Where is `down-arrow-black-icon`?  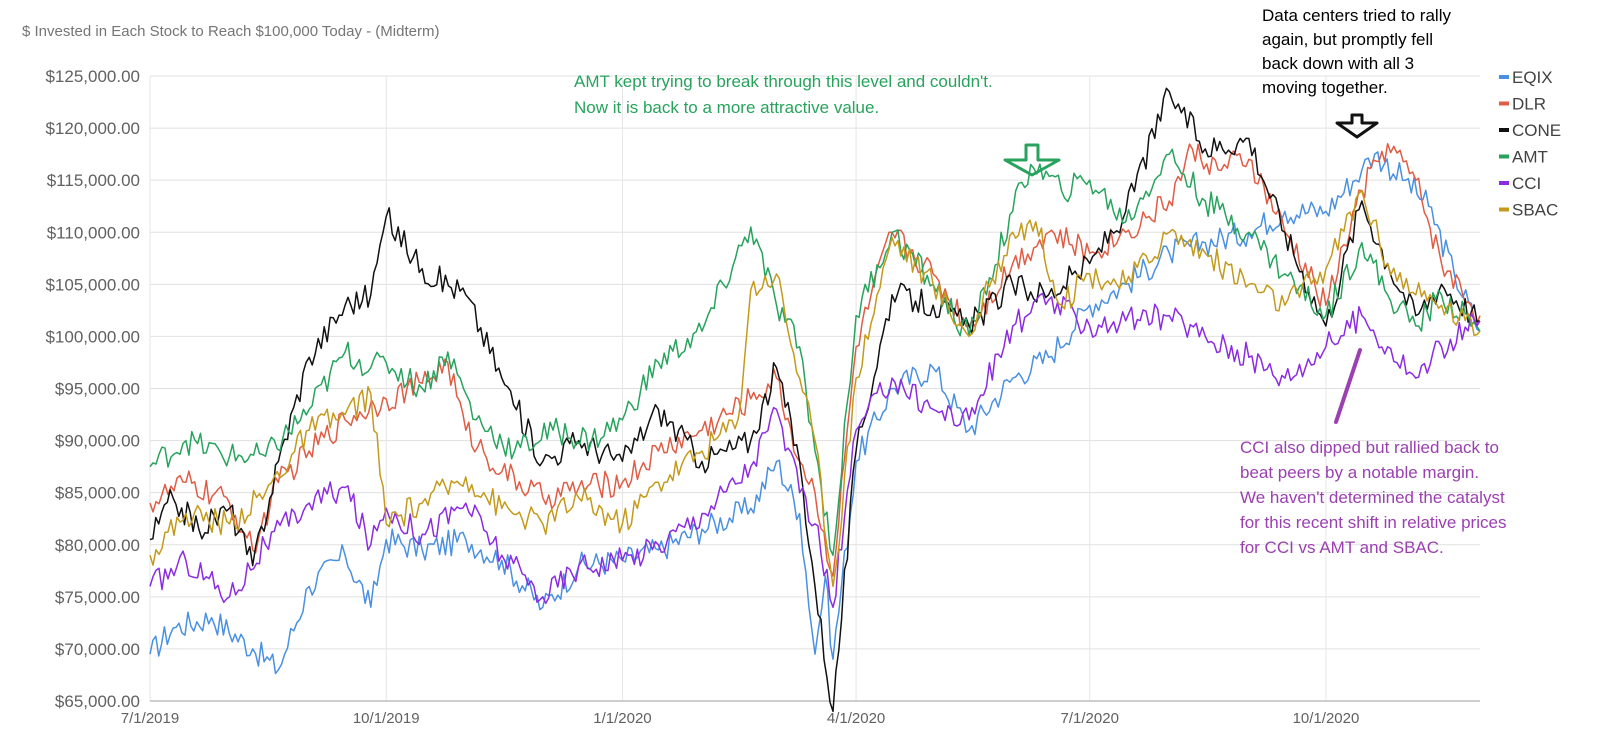
down-arrow-black-icon is located at coordinates (1357, 126).